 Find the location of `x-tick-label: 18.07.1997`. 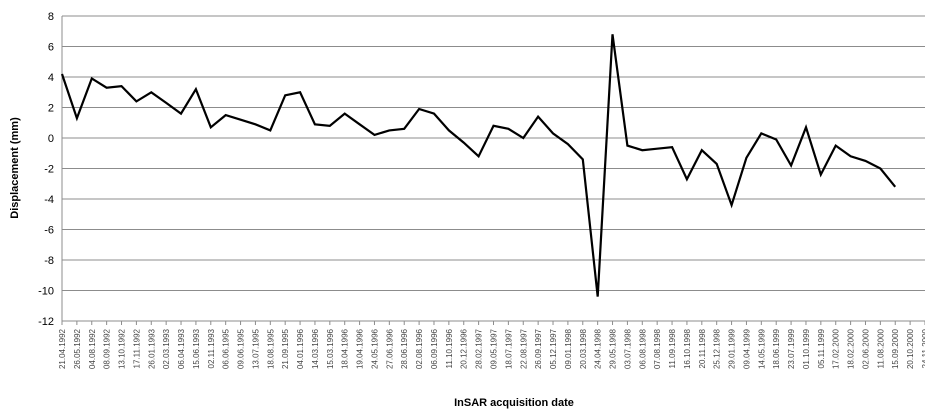

x-tick-label: 18.07.1997 is located at coordinates (508, 348).